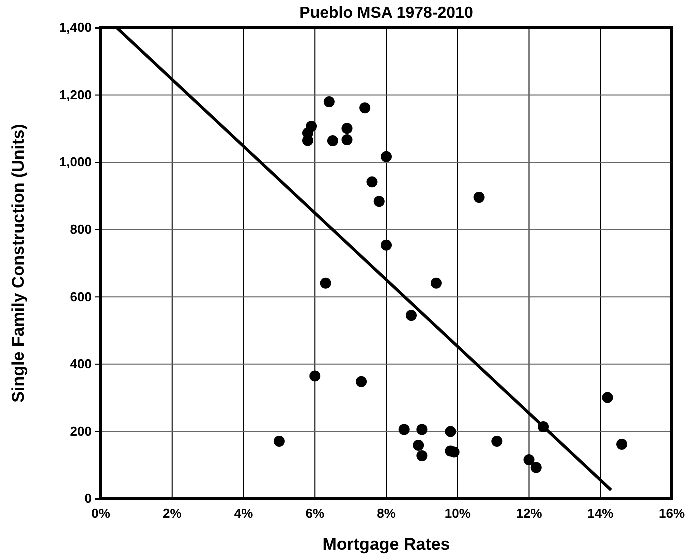 This screenshot has height=560, width=692. Describe the element at coordinates (81, 431) in the screenshot. I see `y-tick-label: 200` at that location.